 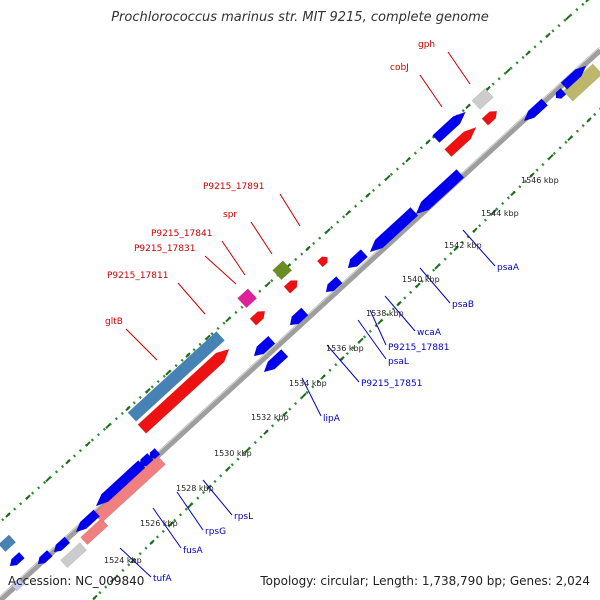 What do you see at coordinates (431, 91) in the screenshot?
I see `callout-line-cobJ` at bounding box center [431, 91].